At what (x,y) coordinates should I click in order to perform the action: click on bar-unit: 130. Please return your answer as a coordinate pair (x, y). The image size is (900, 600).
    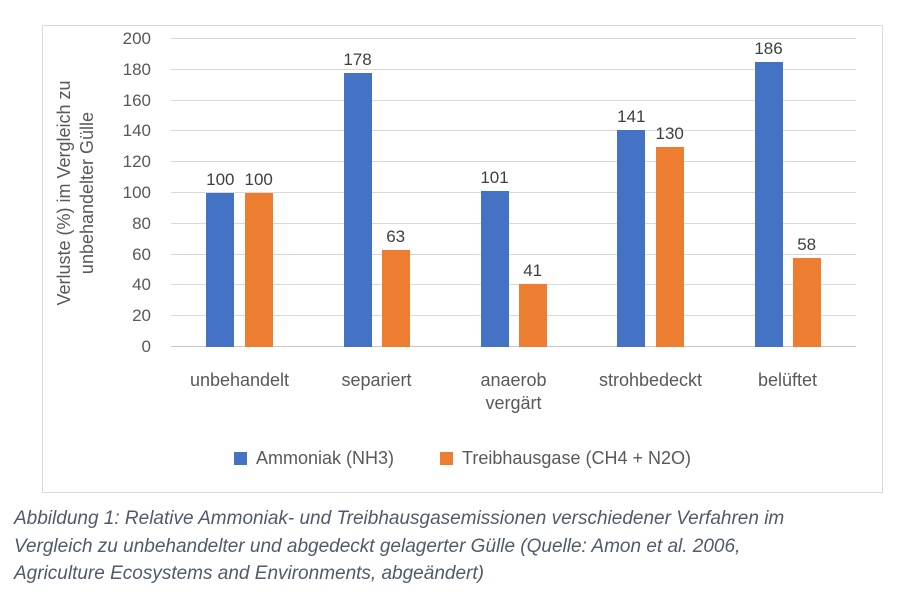
    Looking at the image, I should click on (670, 193).